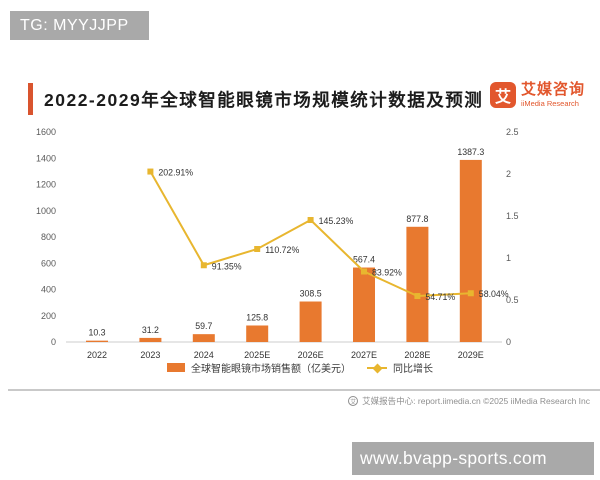  Describe the element at coordinates (257, 317) in the screenshot. I see `svg-text: 125.8` at that location.